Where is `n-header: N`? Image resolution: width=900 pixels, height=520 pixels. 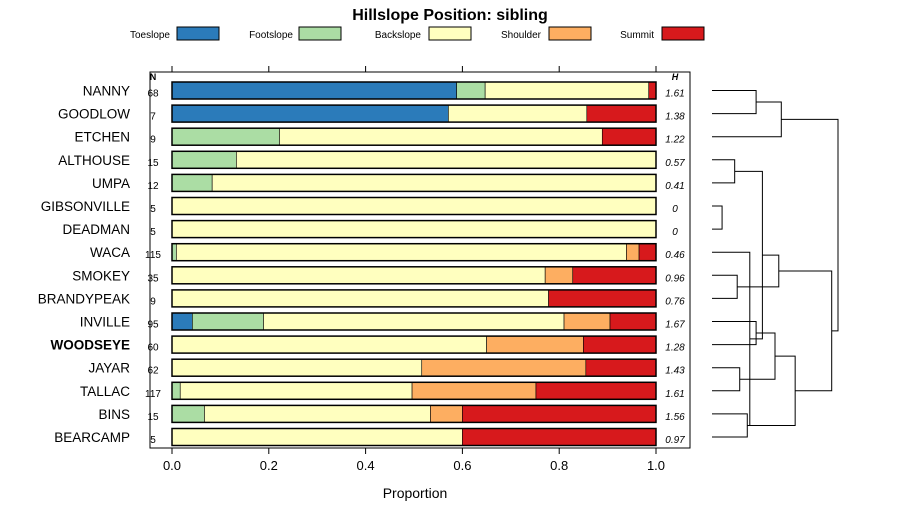 n-header: N is located at coordinates (153, 77).